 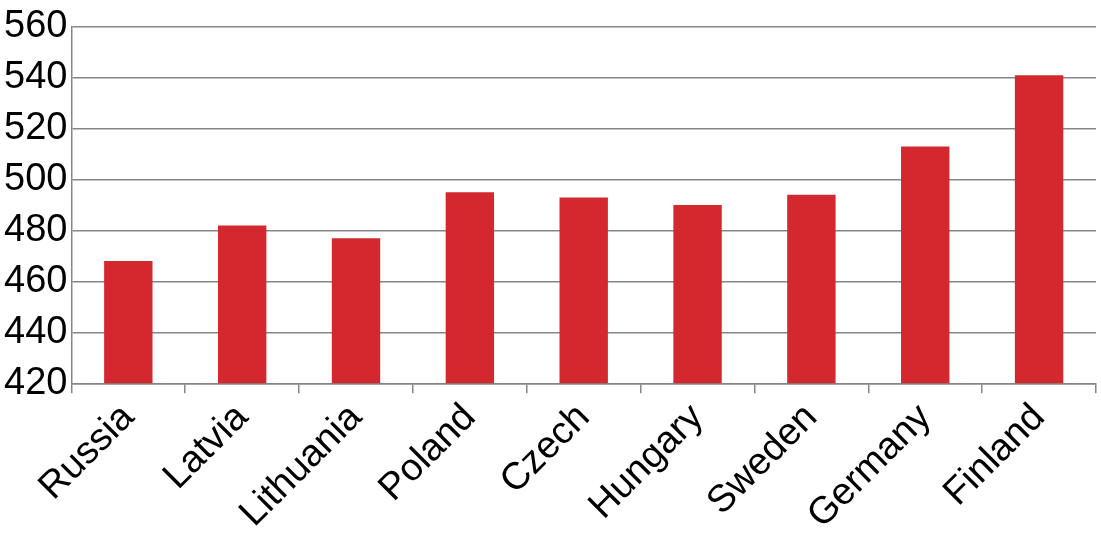 I want to click on y-tick-label: 440, so click(x=36, y=329).